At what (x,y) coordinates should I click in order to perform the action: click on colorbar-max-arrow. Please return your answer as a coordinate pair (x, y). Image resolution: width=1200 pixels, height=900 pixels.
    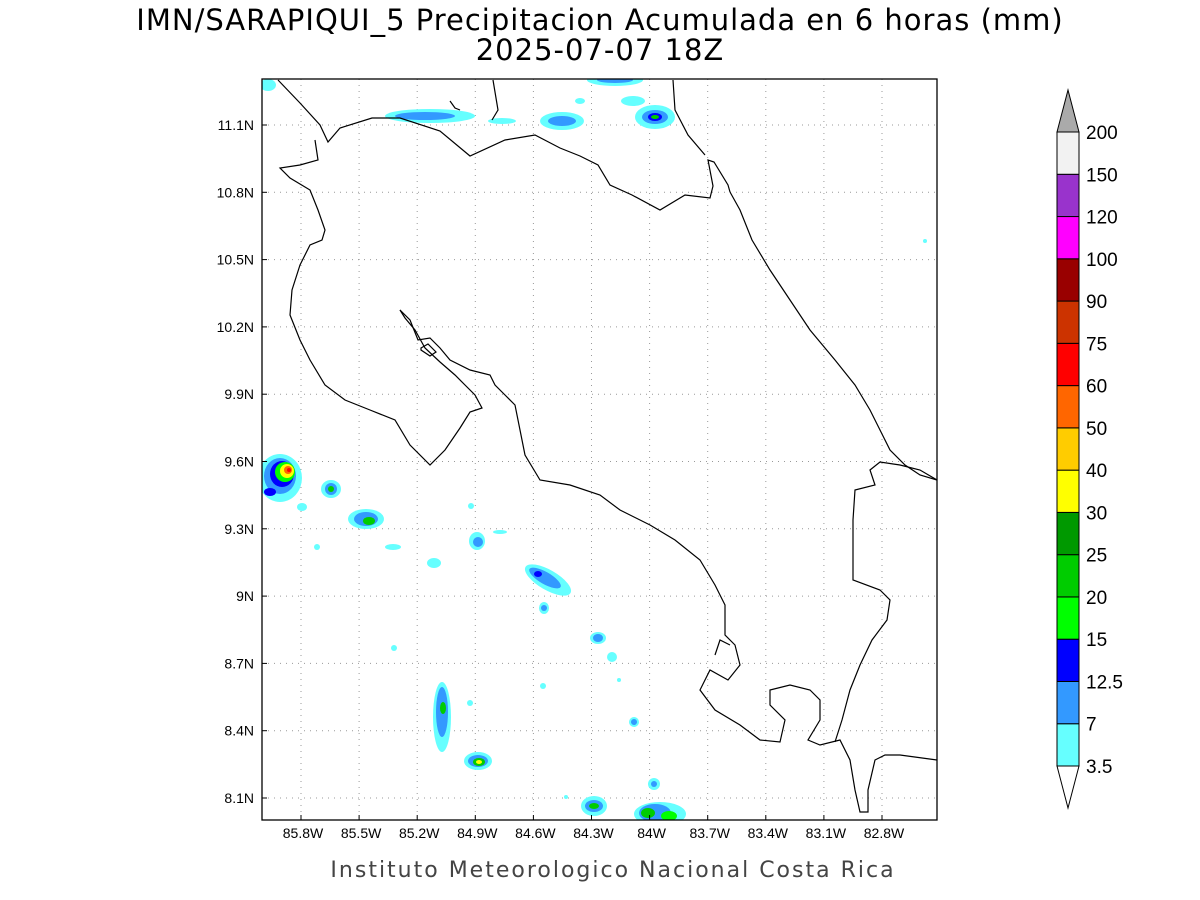
    Looking at the image, I should click on (1068, 110).